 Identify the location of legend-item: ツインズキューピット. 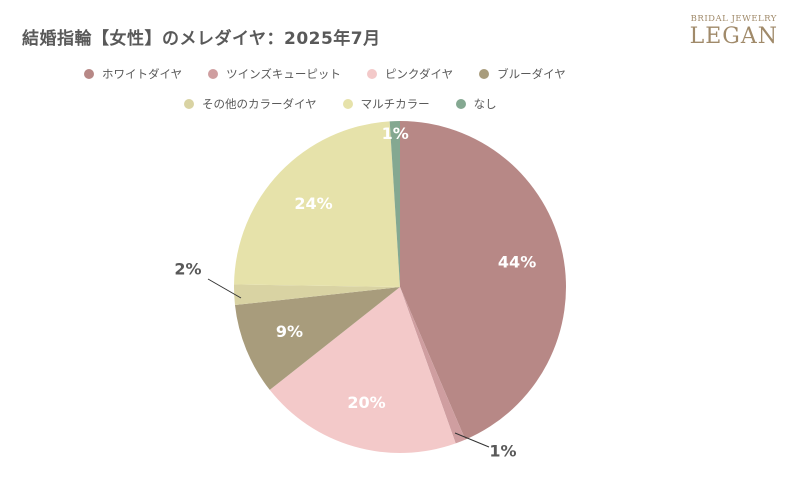
(274, 74).